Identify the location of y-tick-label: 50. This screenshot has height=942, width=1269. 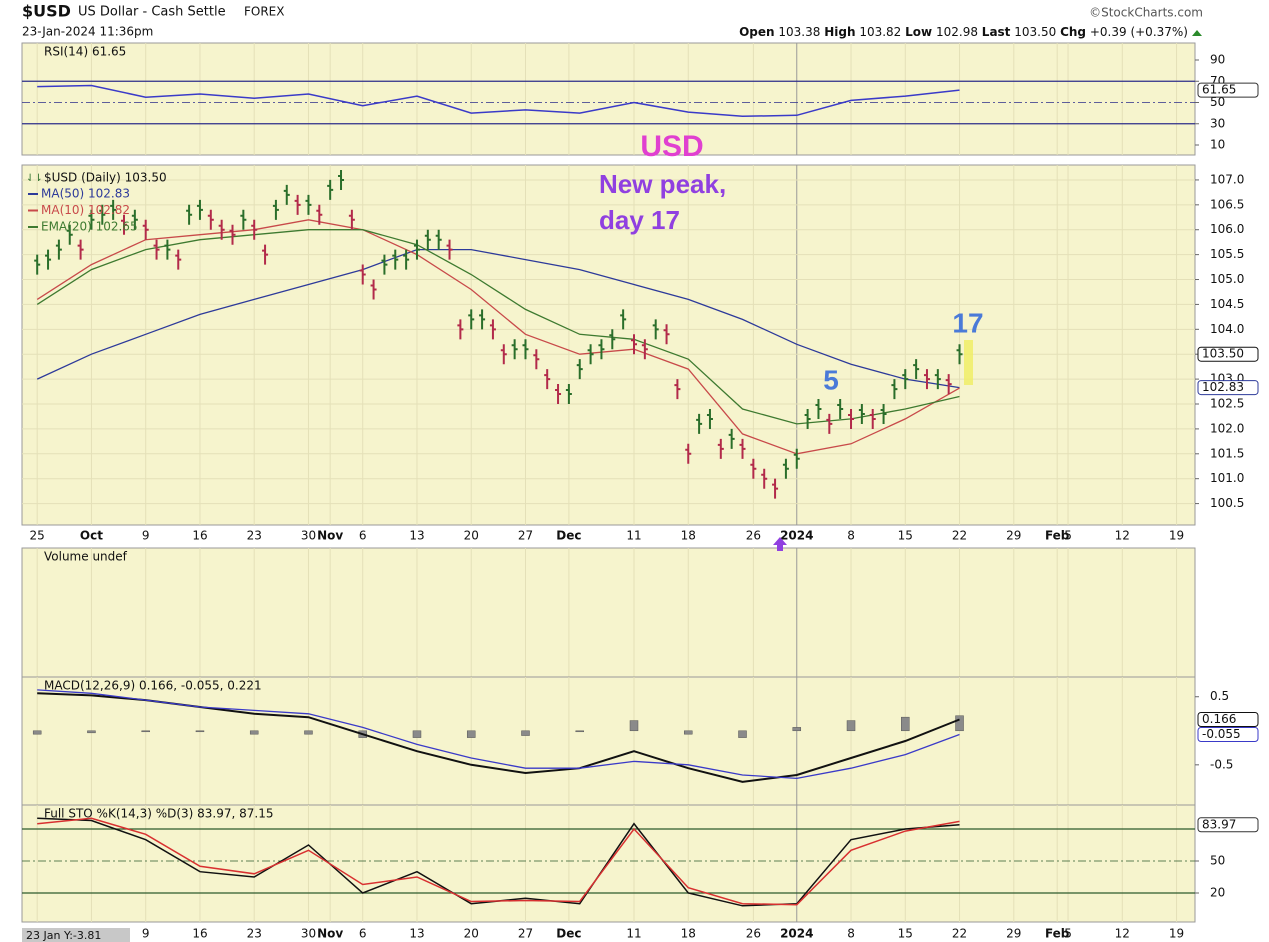
(1217, 860).